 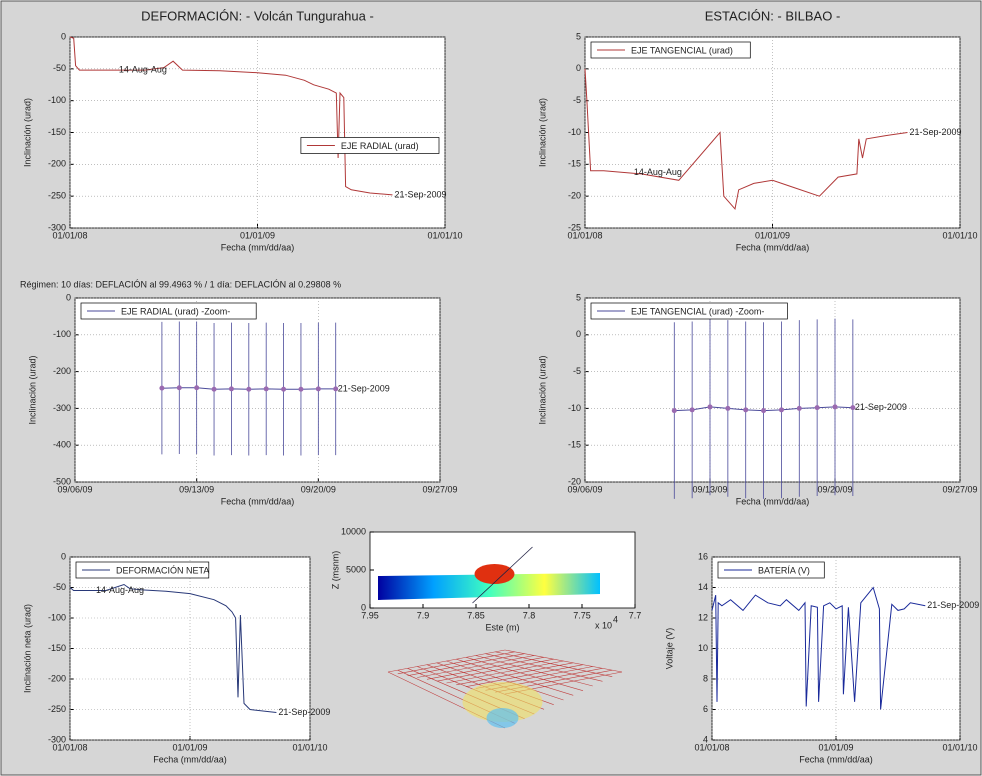 I want to click on y-axis-label: Z (msnm), so click(x=335, y=570).